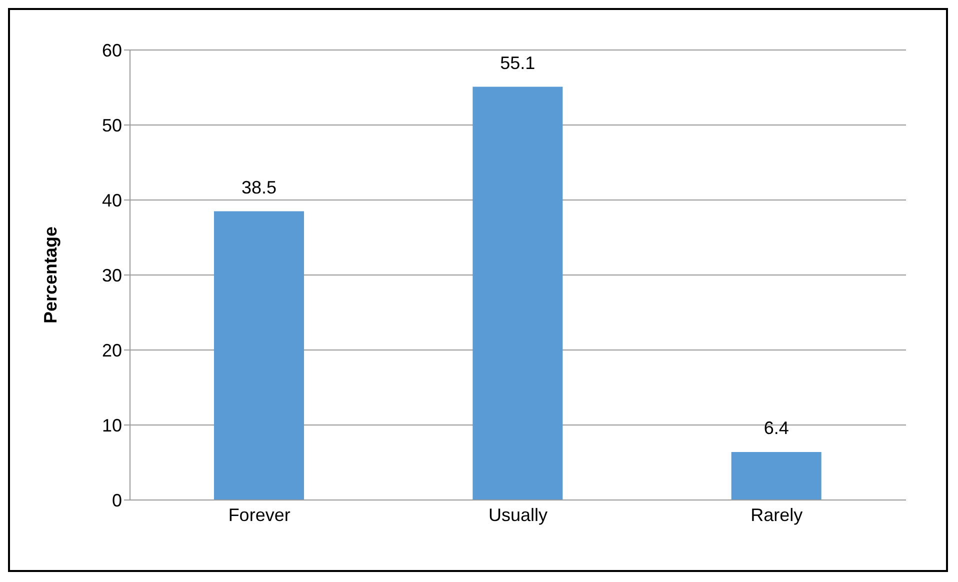 The image size is (958, 582). Describe the element at coordinates (259, 187) in the screenshot. I see `data-label: 38.5` at that location.